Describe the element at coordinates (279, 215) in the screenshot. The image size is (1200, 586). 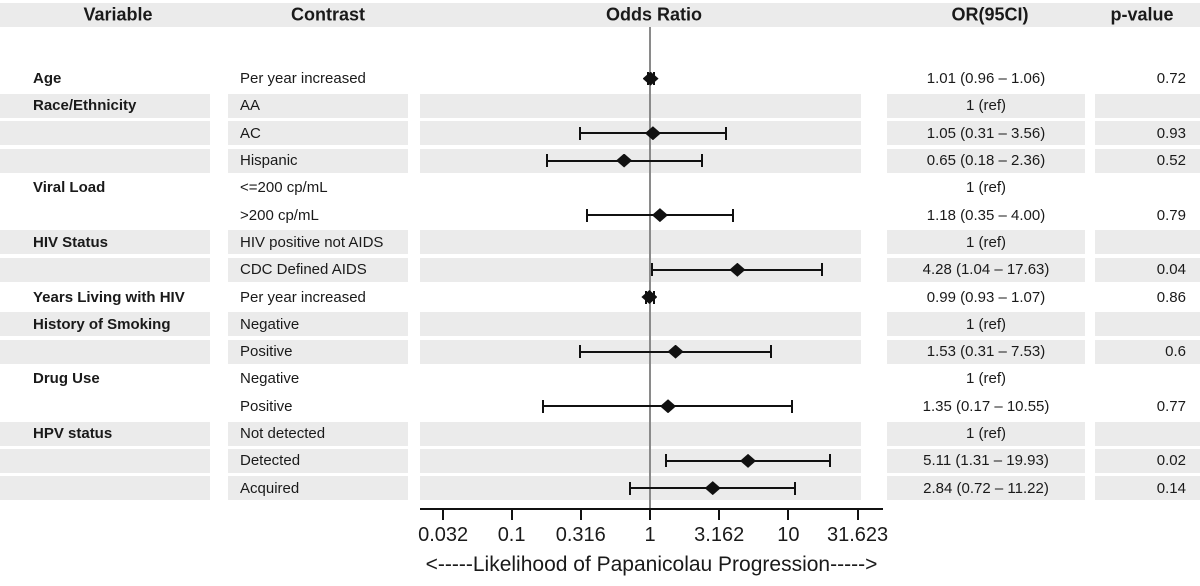
I see `contrast-label: >200 cp/mL` at that location.